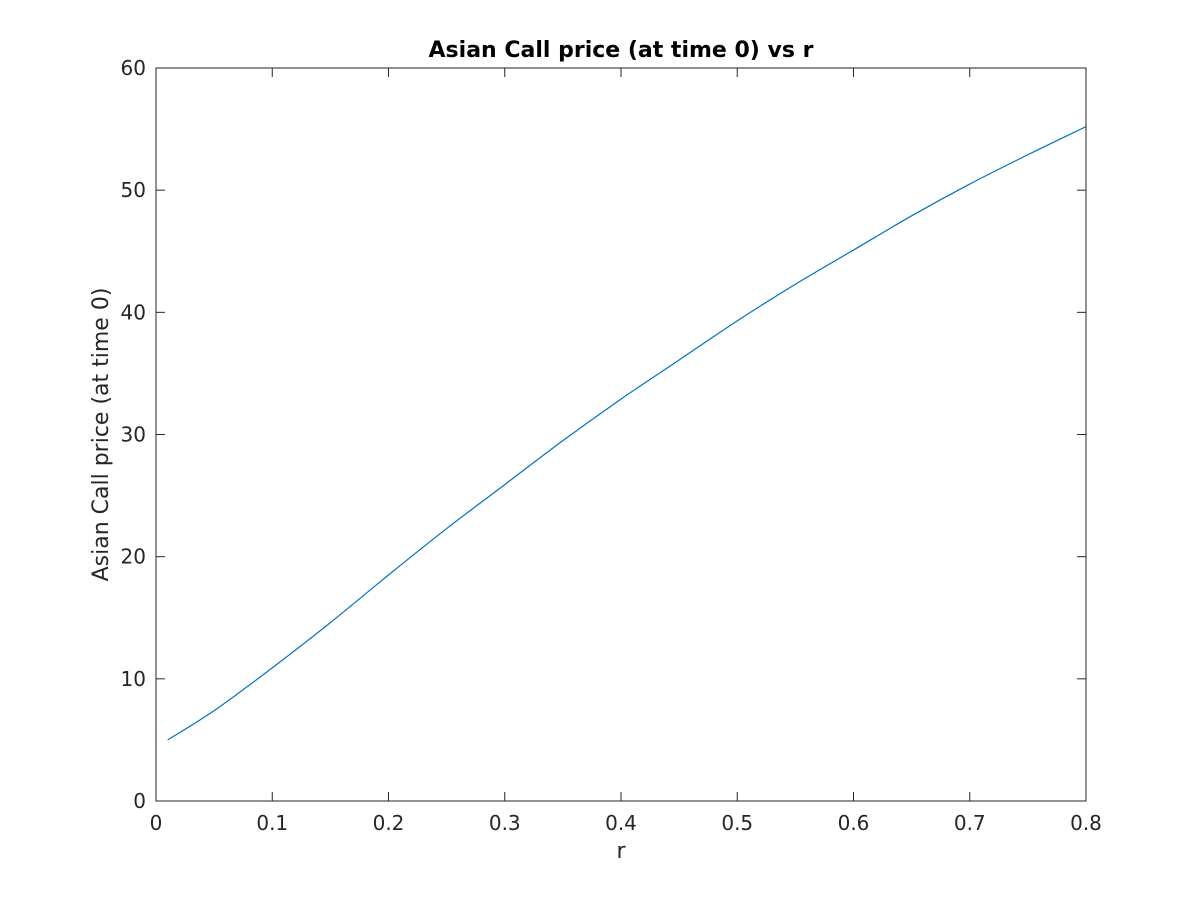  Describe the element at coordinates (505, 823) in the screenshot. I see `x-tick-label: 0.3` at that location.